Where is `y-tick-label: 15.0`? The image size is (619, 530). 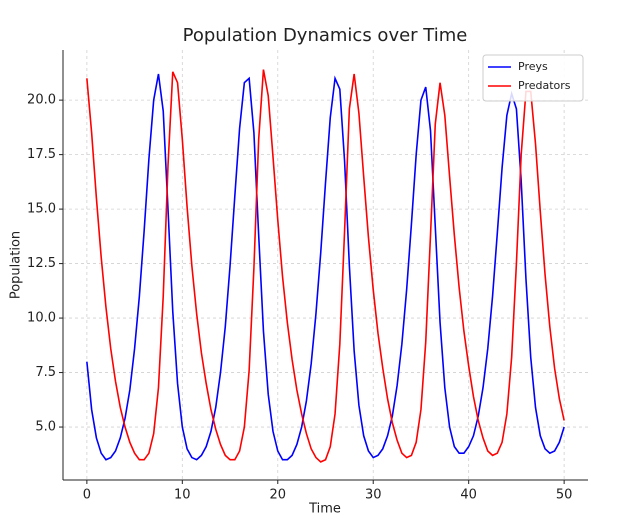
y-tick-label: 15.0 is located at coordinates (41, 209).